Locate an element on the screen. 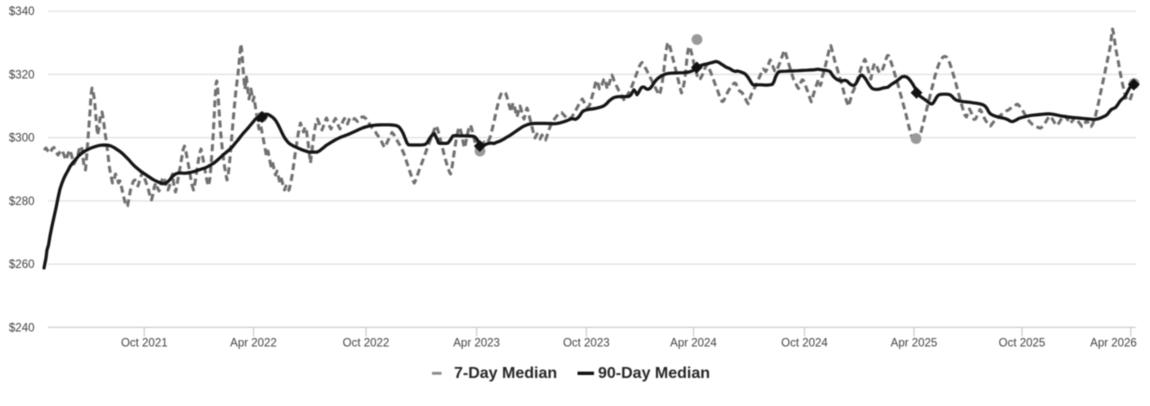  svg-text: $260 is located at coordinates (22, 265).